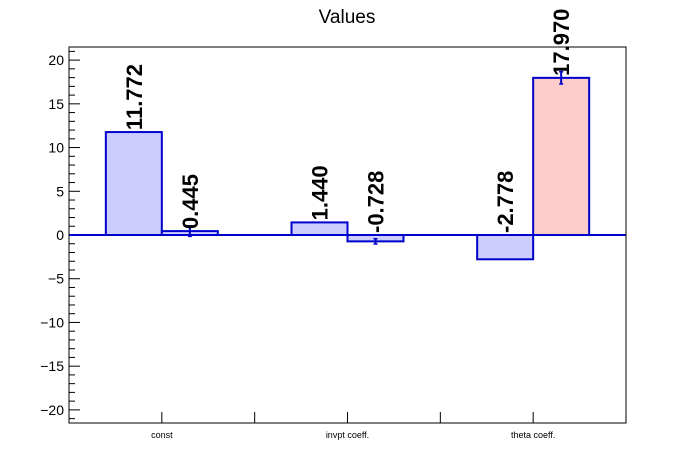 This screenshot has height=472, width=696. Describe the element at coordinates (347, 17) in the screenshot. I see `chart-title: Values` at that location.